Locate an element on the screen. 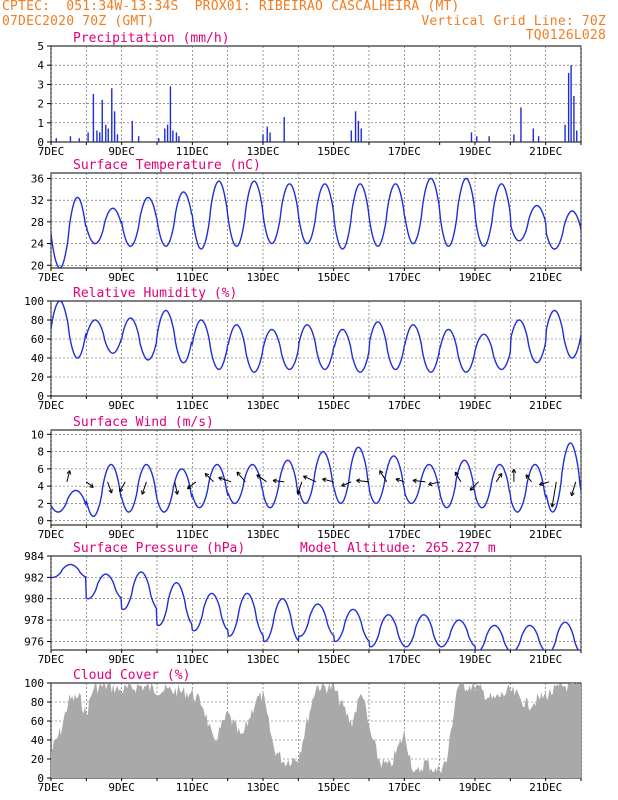 This screenshot has width=618, height=800. y-tick-label: 20 is located at coordinates (37, 377).